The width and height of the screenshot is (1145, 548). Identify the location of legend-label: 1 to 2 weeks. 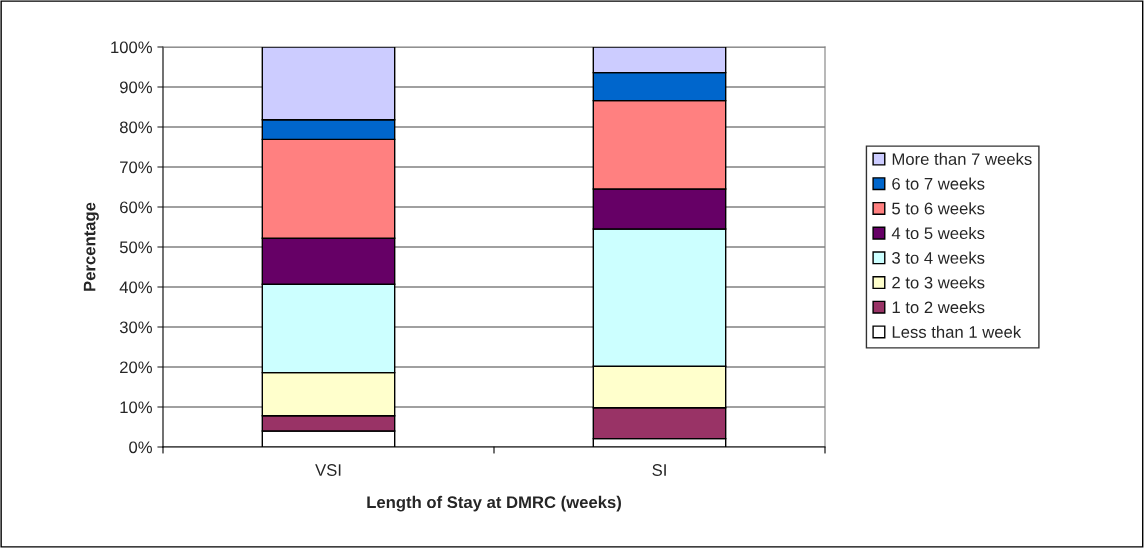
(938, 307).